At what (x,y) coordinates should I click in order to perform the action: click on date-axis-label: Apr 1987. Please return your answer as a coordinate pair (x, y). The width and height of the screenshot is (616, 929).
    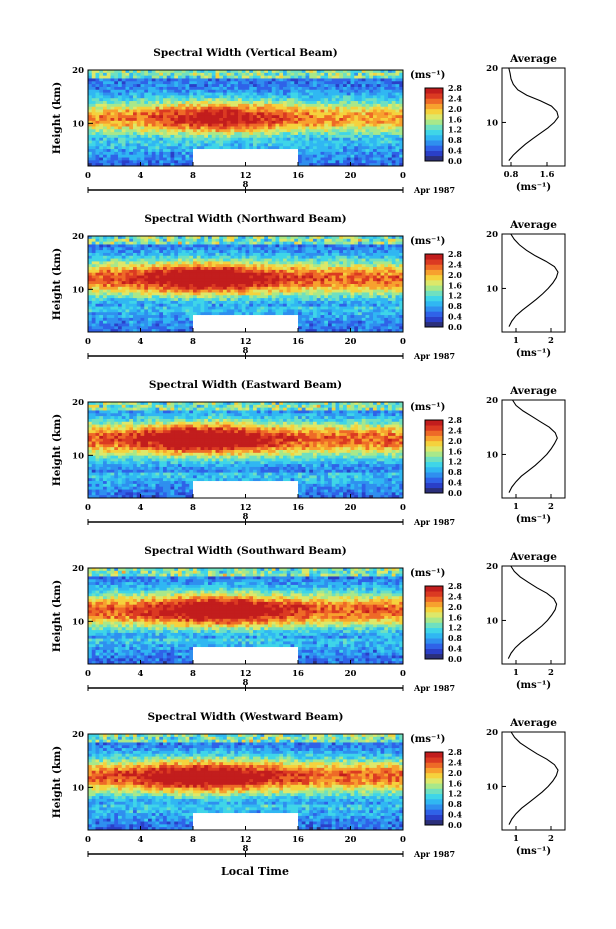
    Looking at the image, I should click on (434, 854).